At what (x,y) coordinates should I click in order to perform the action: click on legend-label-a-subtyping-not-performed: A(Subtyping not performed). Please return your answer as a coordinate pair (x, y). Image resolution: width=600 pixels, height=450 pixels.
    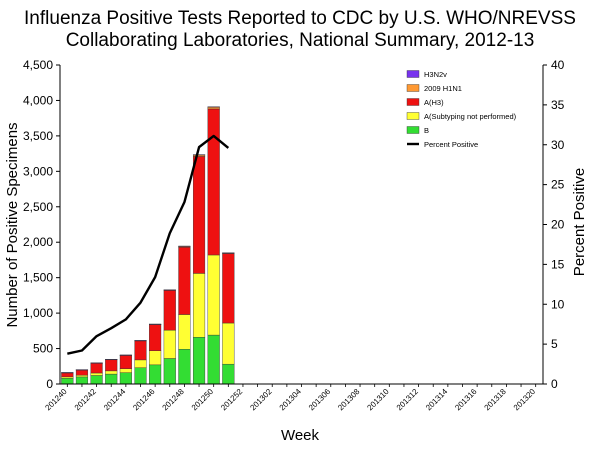
    Looking at the image, I should click on (470, 116).